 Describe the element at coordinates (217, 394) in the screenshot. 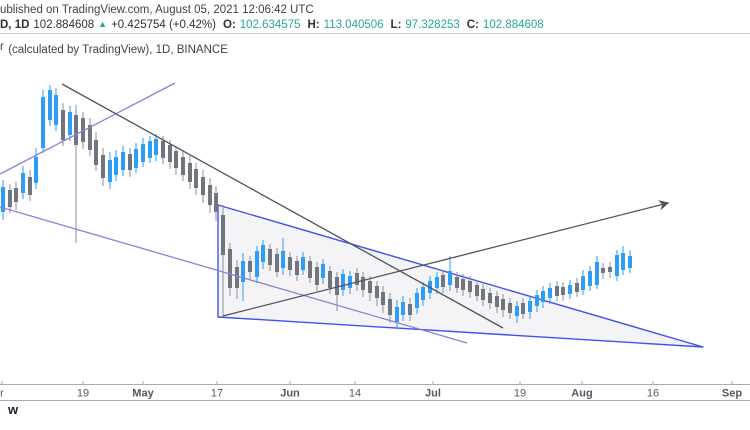

I see `axis-label: 17` at that location.